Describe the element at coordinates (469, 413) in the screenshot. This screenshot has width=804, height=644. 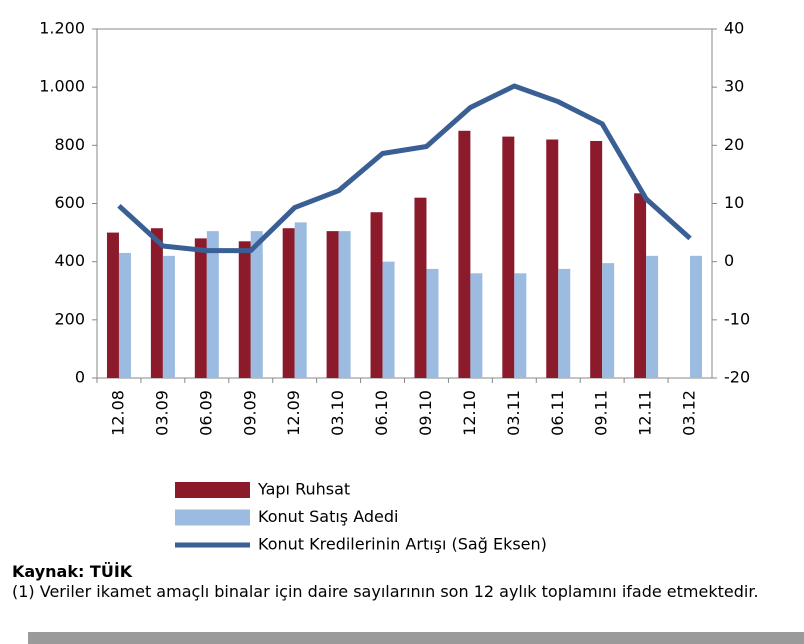
I see `x-tick-label: 12.10` at that location.